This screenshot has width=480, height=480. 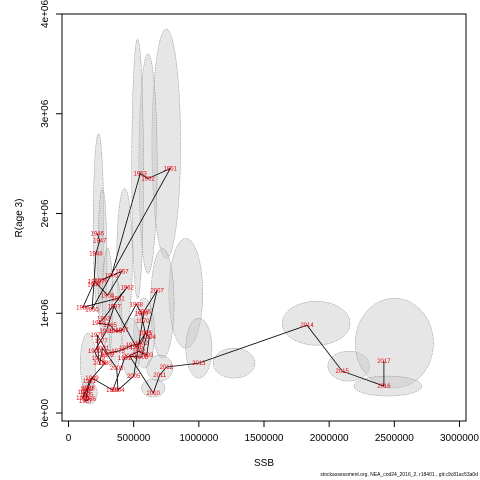 I want to click on year-label: 2009, so click(x=130, y=357).